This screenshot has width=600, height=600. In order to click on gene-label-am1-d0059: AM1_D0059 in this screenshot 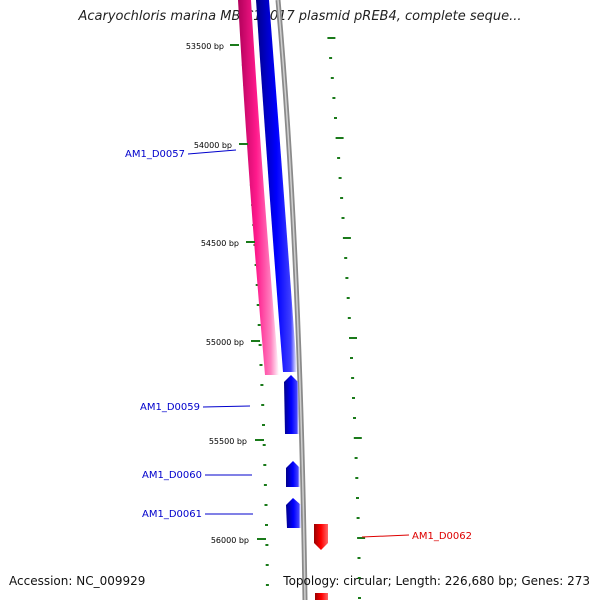, I will do `click(195, 407)`.